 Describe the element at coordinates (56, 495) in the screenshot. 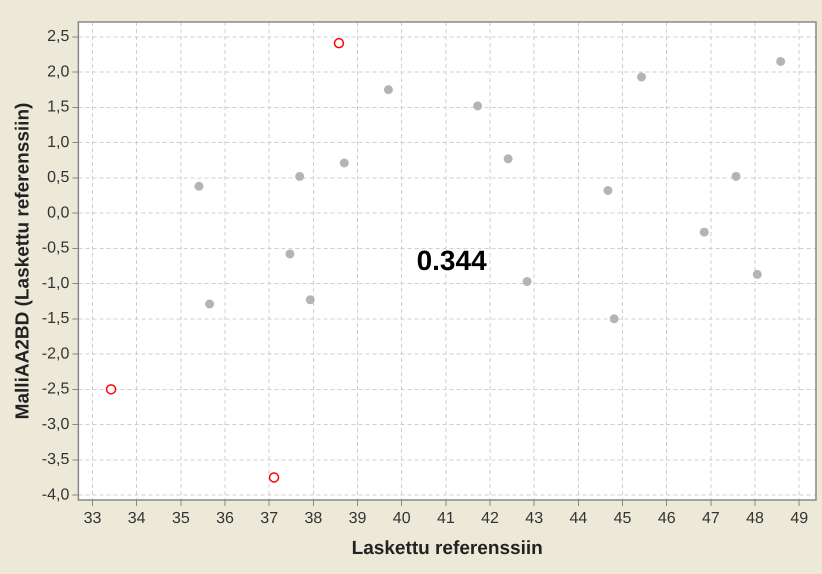

I see `y-tick-label: -4,0` at that location.